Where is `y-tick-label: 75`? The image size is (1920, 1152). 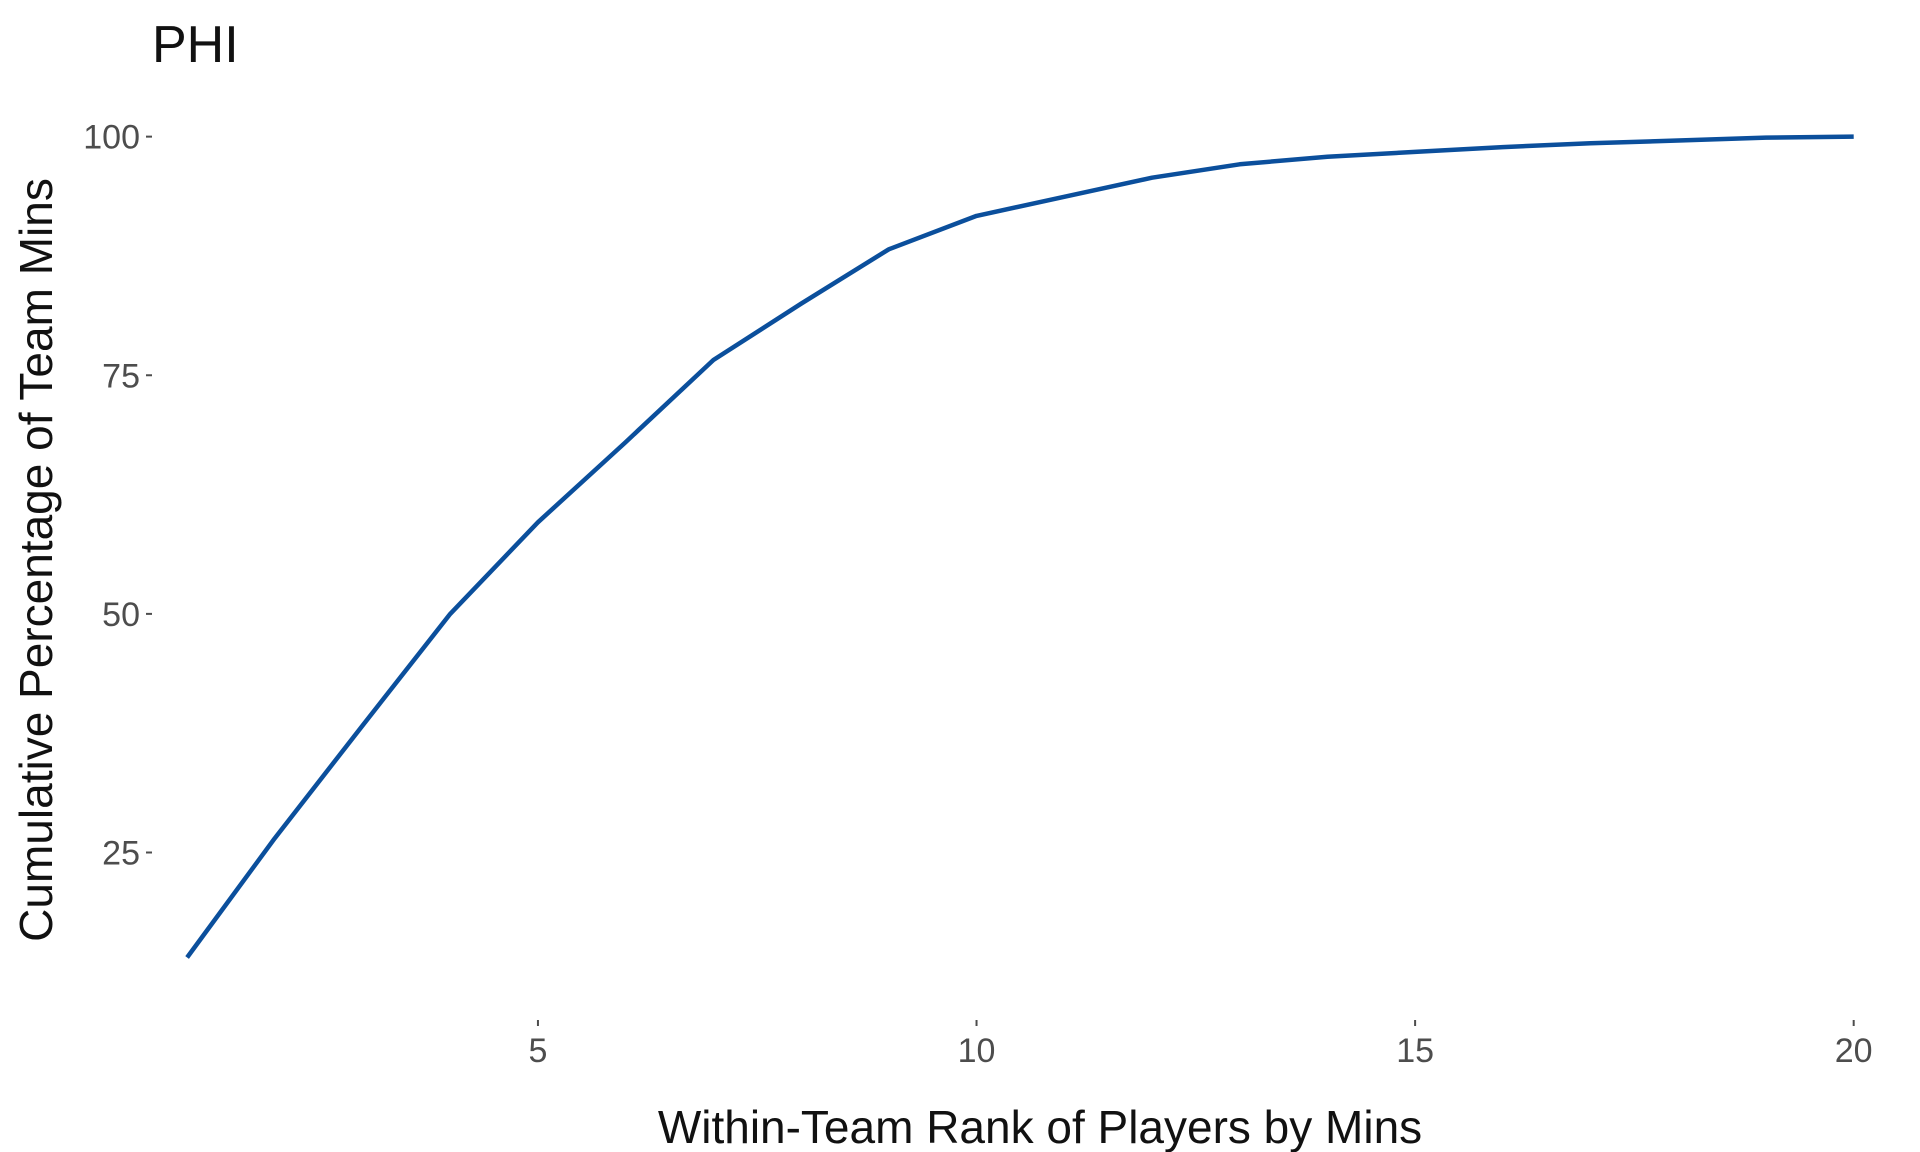 y-tick-label: 75 is located at coordinates (121, 376).